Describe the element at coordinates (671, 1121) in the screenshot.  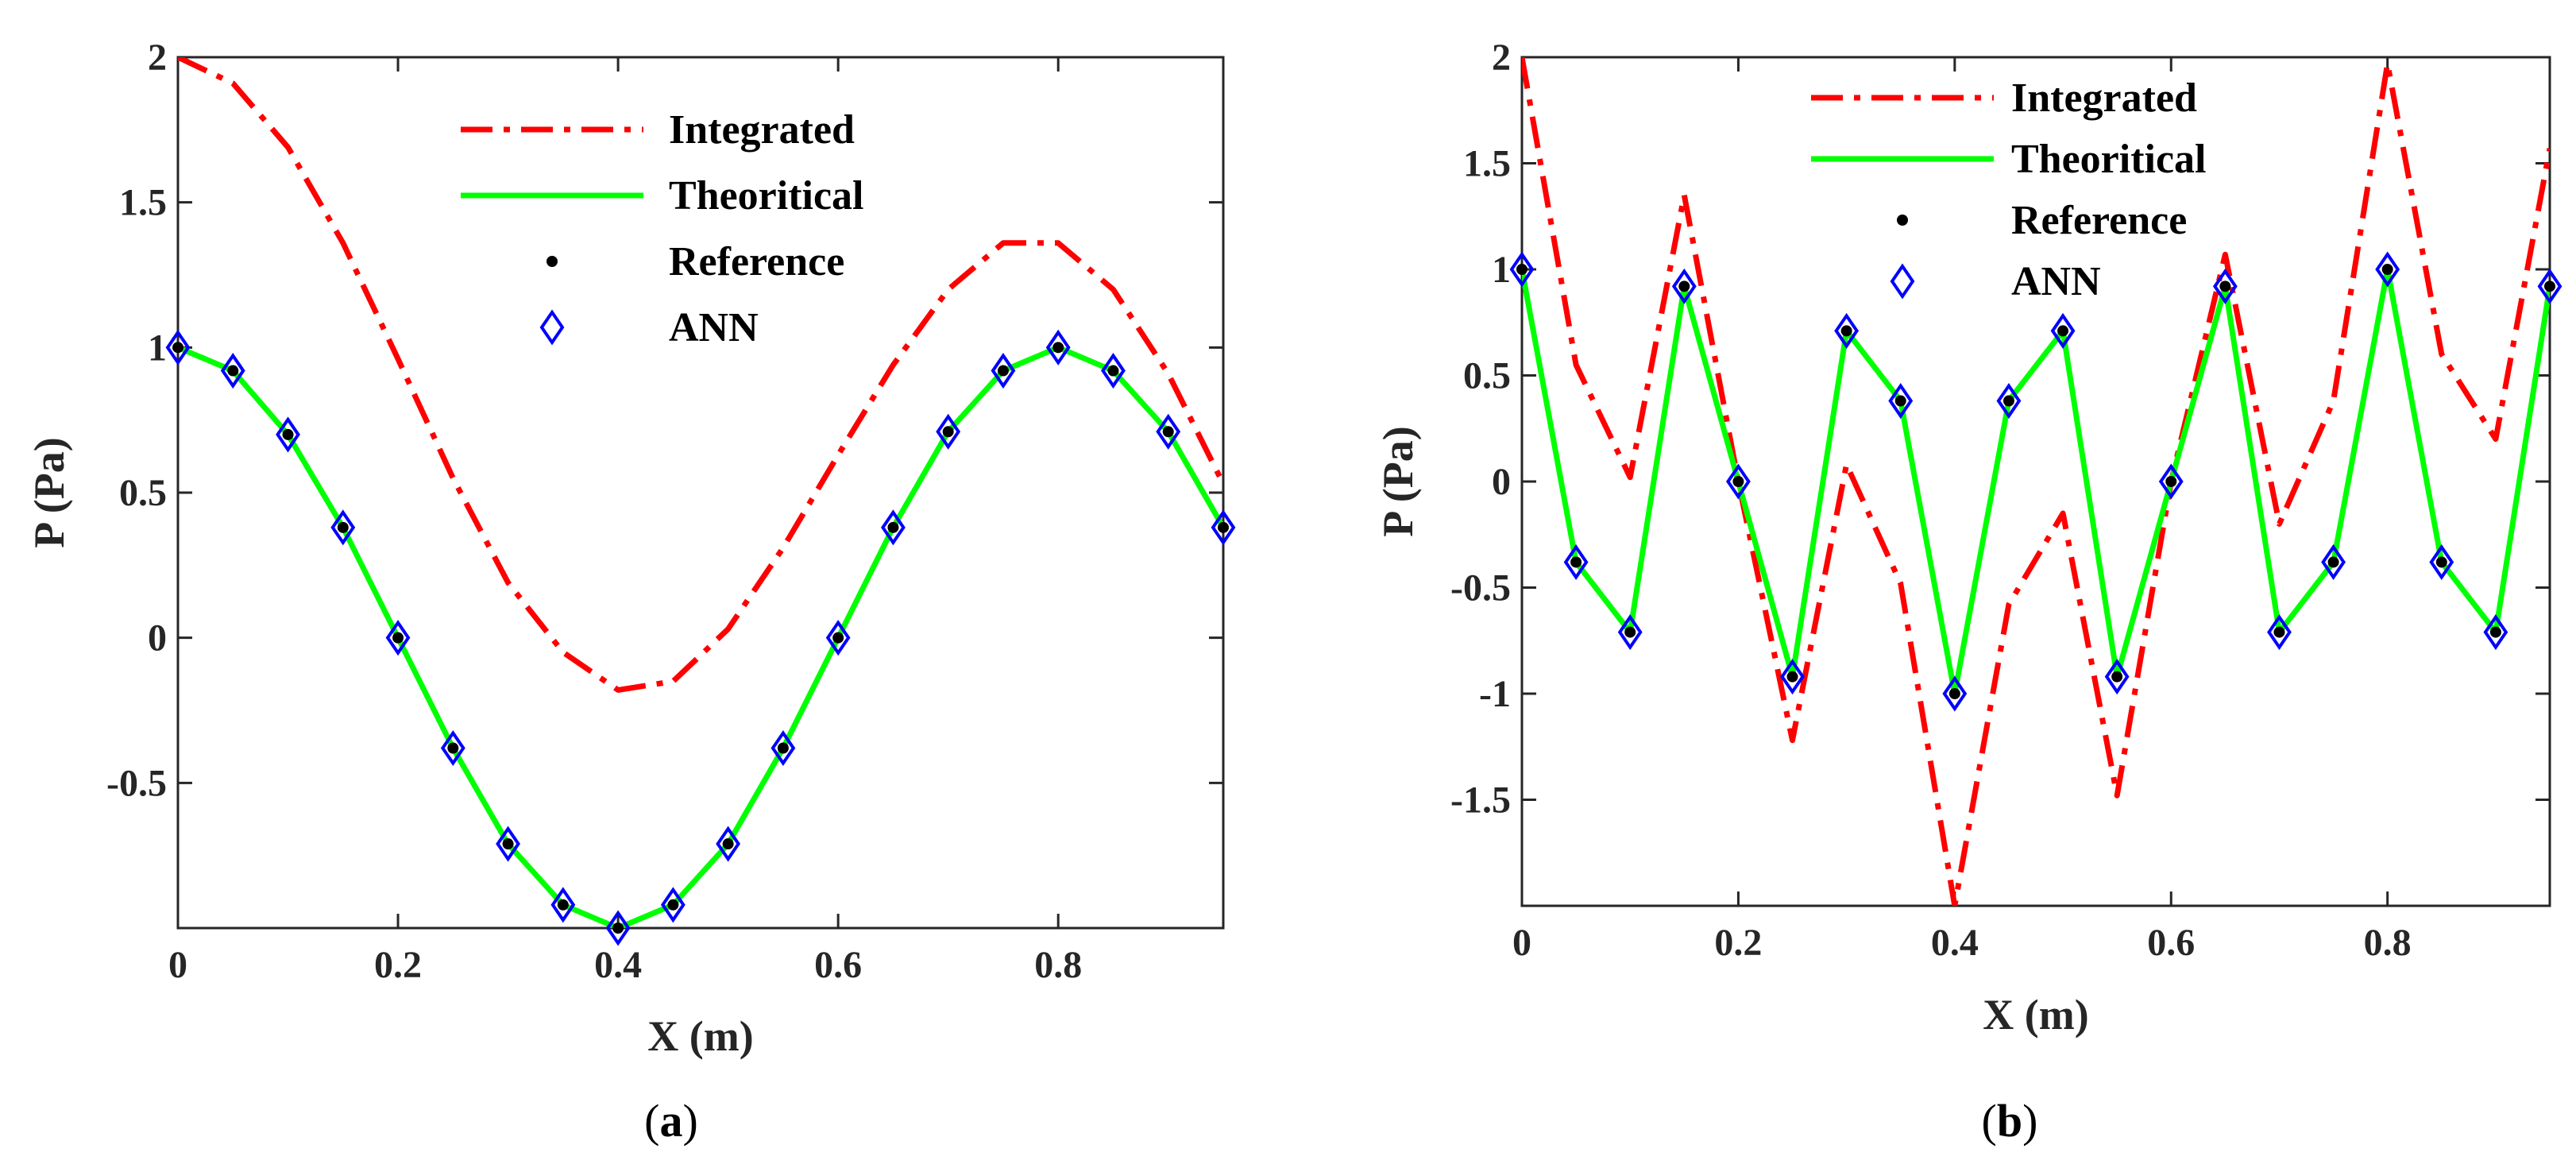
I see `caption-a: (a)` at that location.